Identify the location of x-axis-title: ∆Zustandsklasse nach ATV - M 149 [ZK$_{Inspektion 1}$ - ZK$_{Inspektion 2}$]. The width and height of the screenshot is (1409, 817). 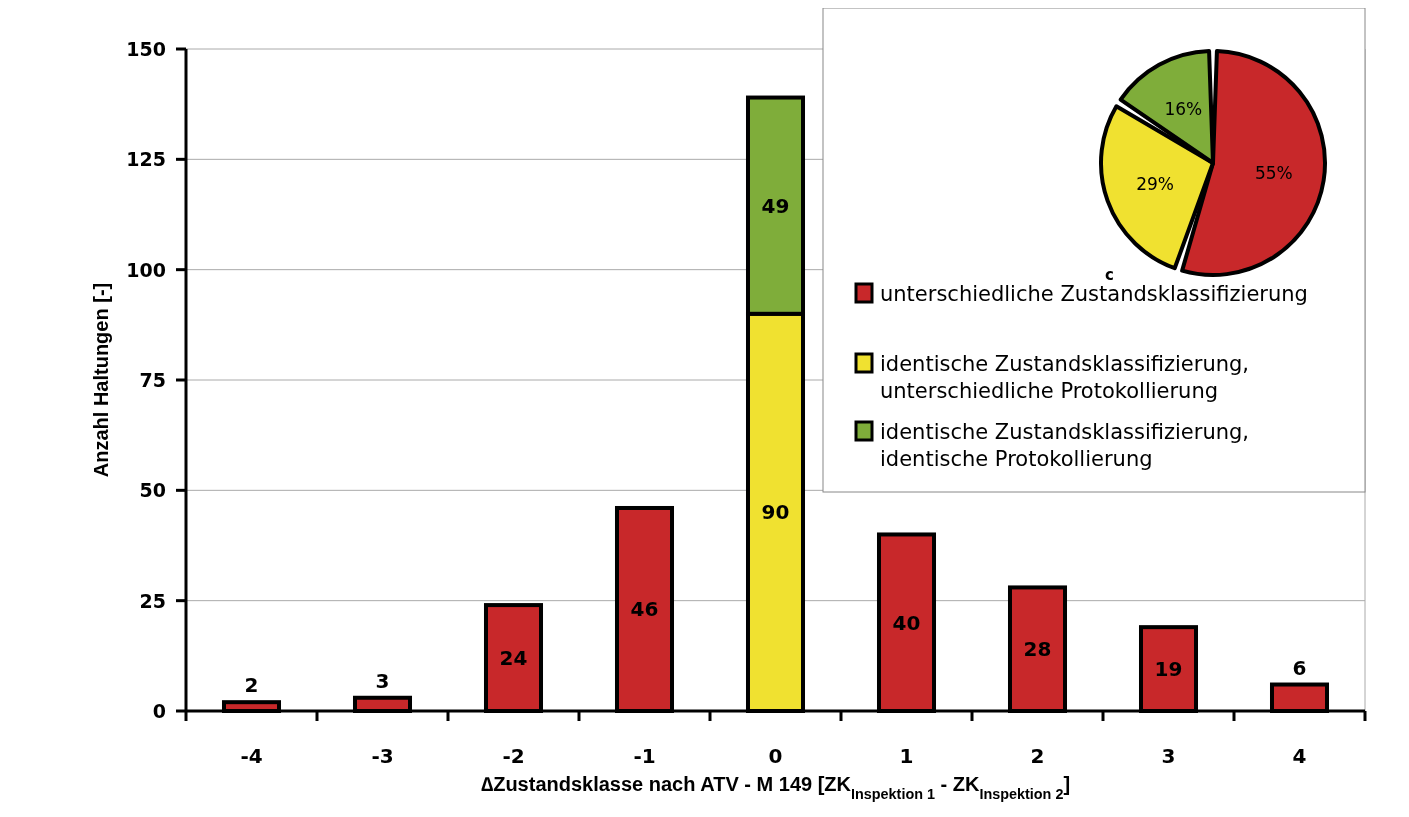
(775, 787).